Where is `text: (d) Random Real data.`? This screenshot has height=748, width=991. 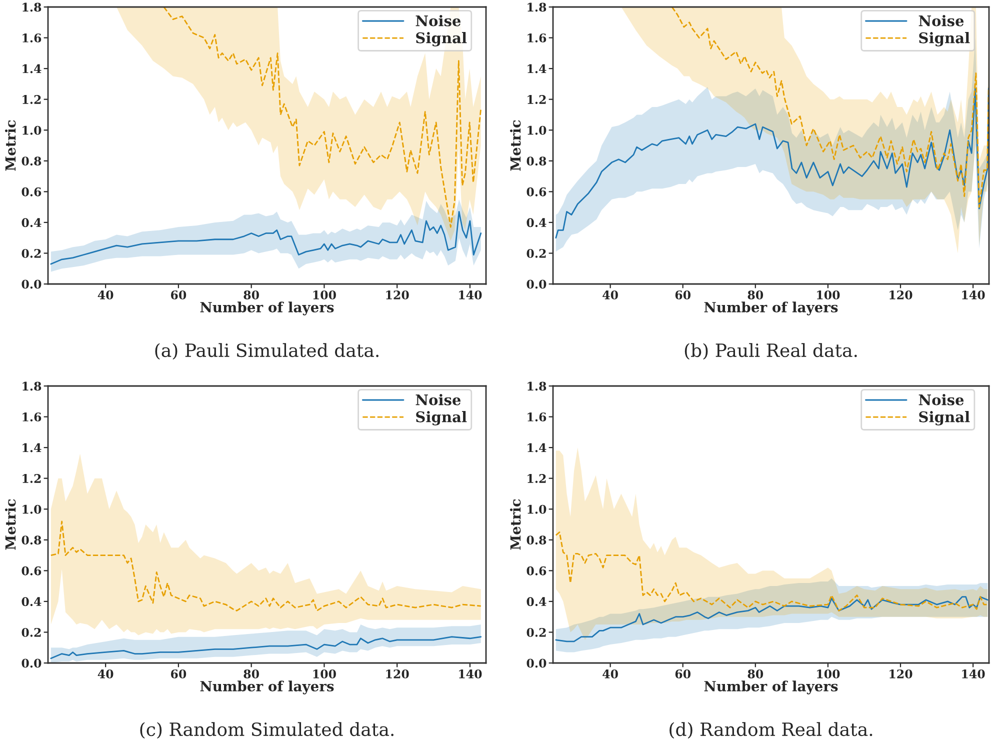 text: (d) Random Real data. is located at coordinates (771, 730).